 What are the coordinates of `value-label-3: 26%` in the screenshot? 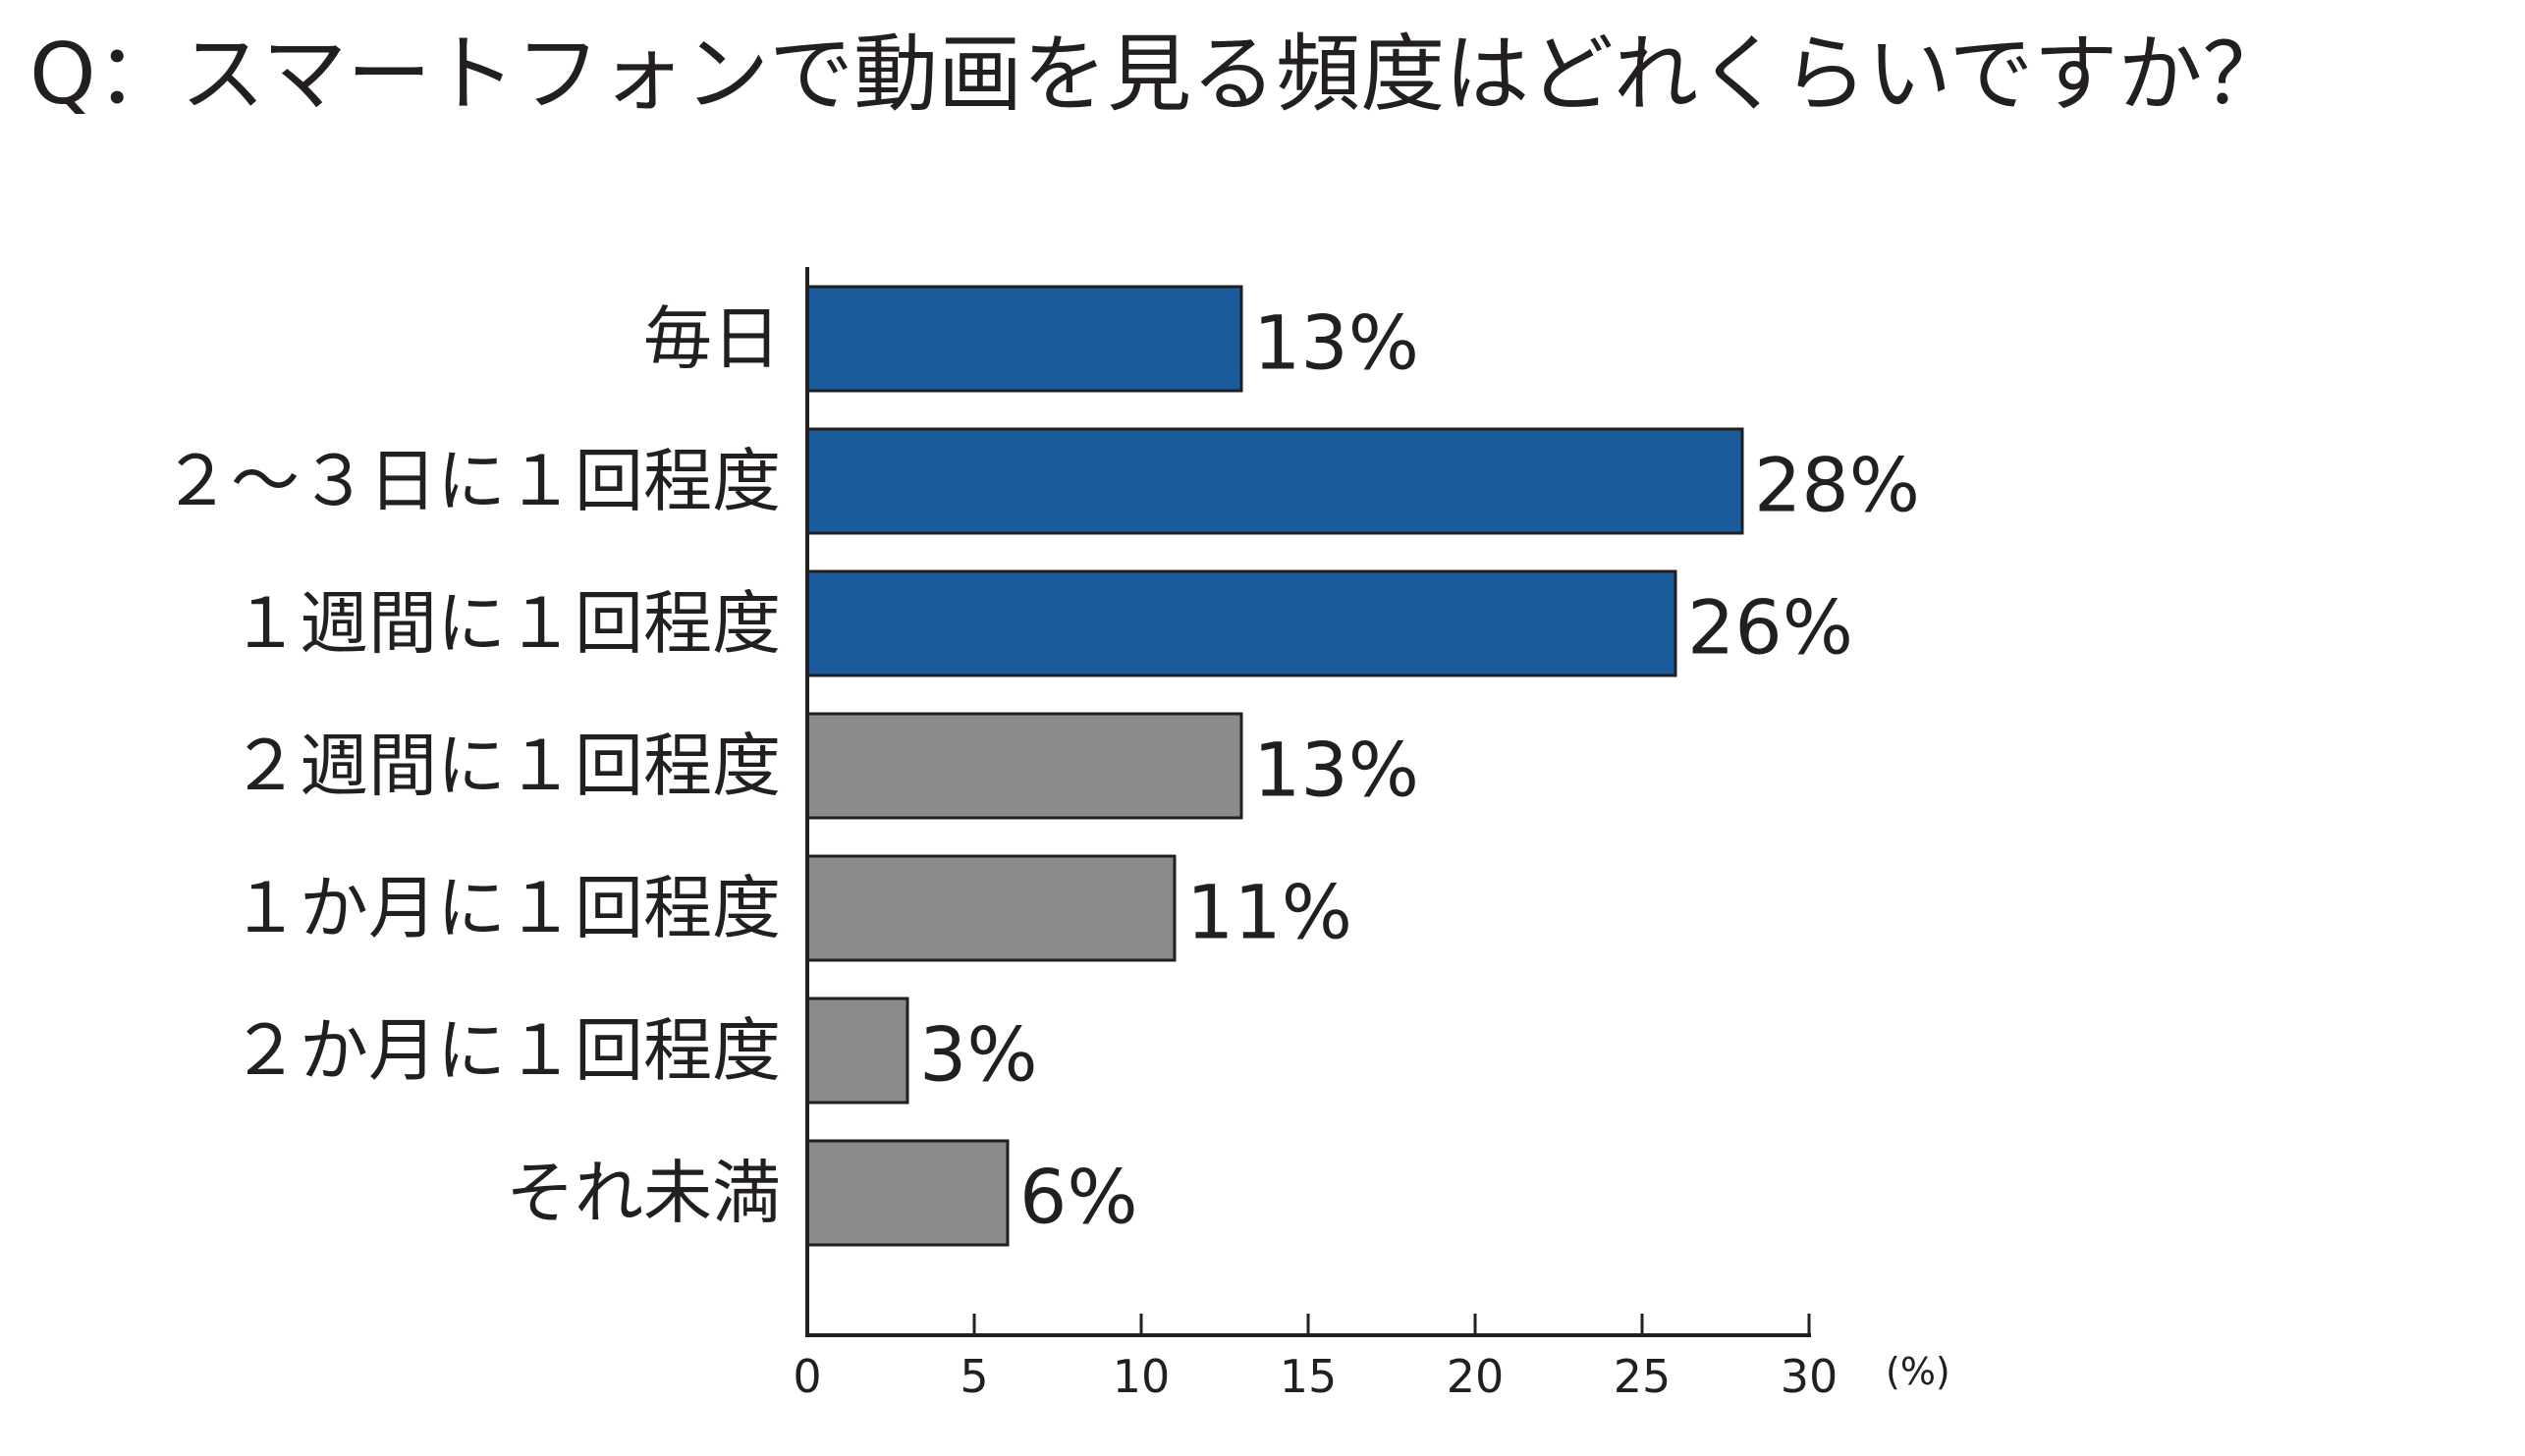 It's located at (1770, 628).